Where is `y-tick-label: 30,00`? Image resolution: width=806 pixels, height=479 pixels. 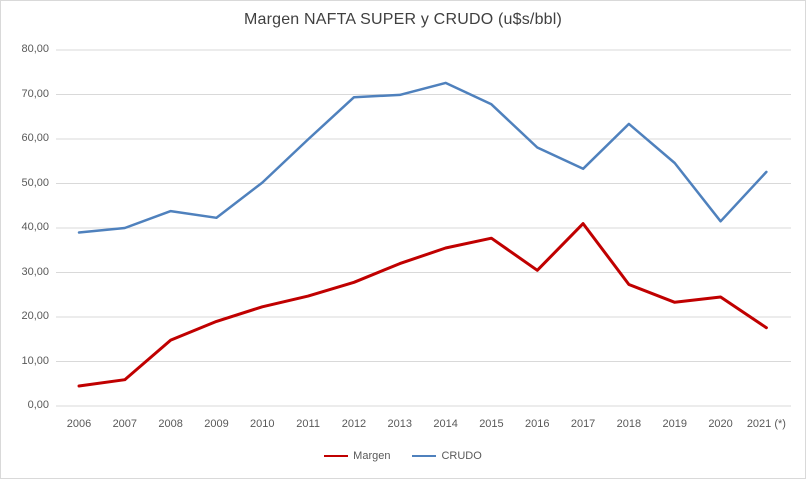 y-tick-label: 30,00 is located at coordinates (35, 271).